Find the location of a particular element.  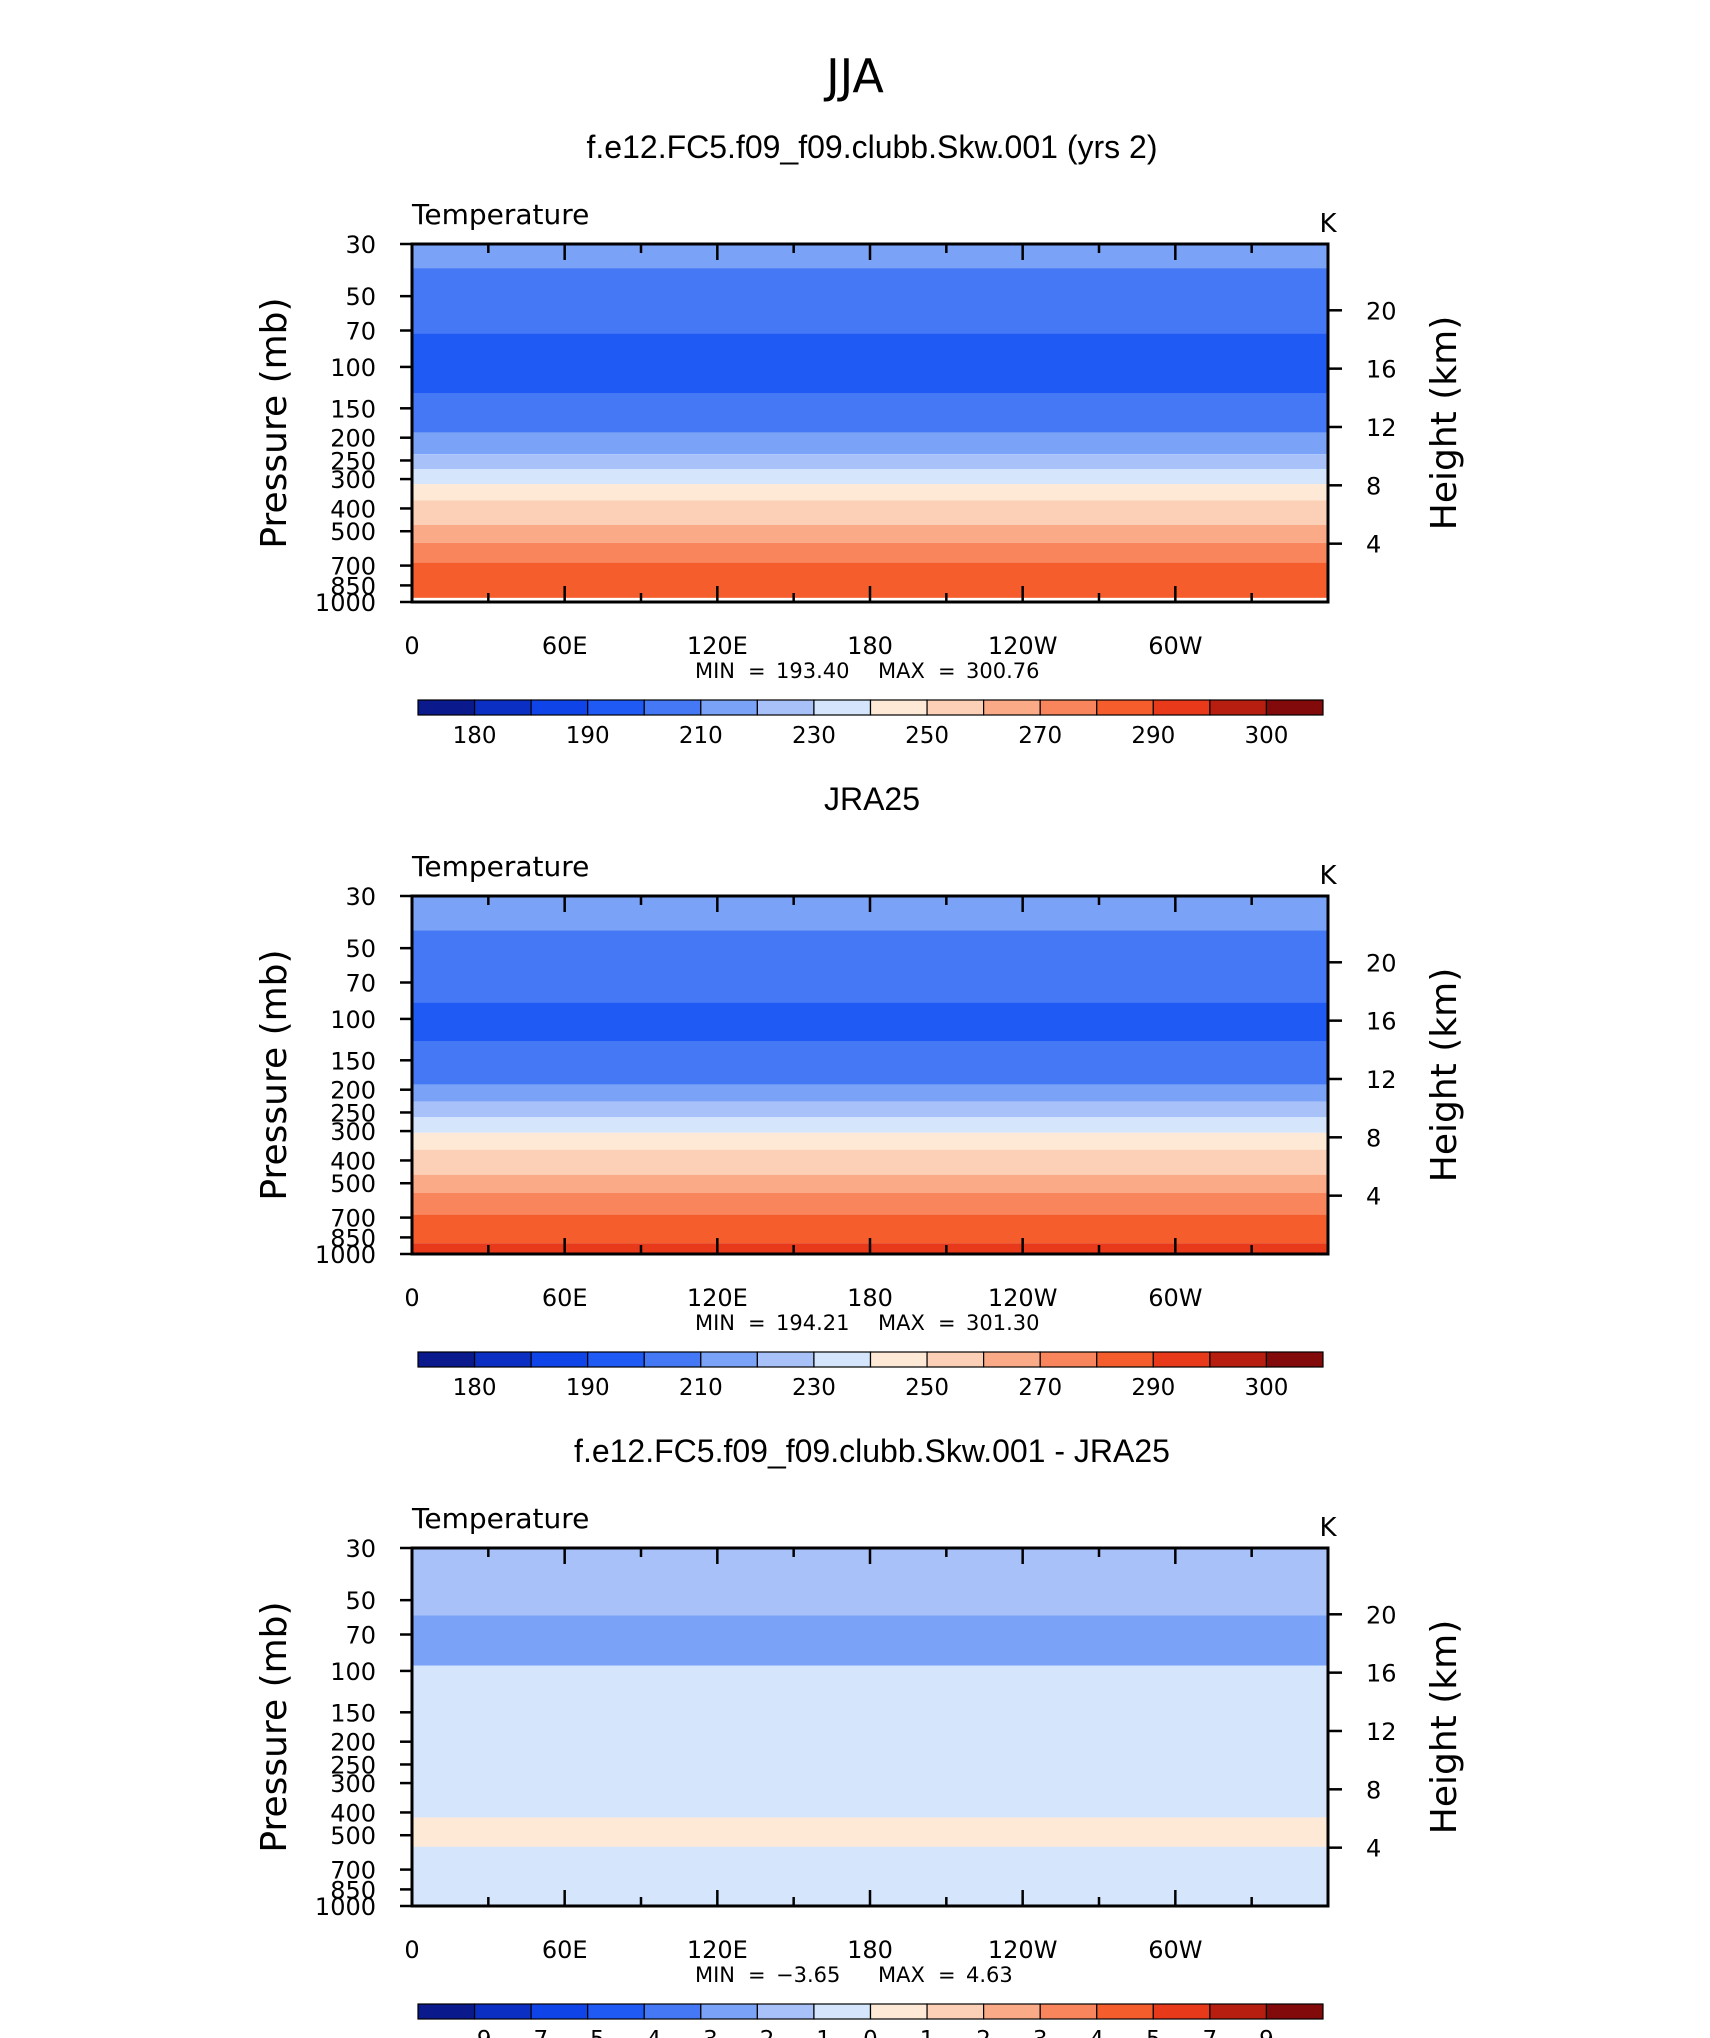

colorbar-label: 230 is located at coordinates (814, 736).